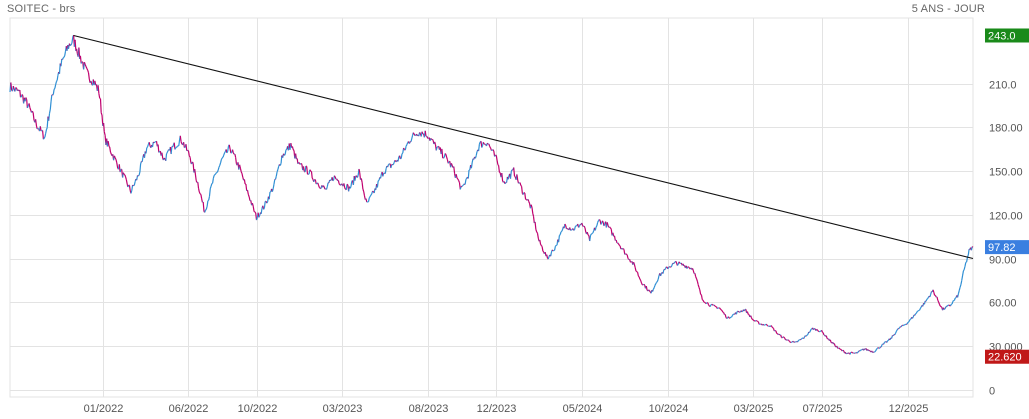 This screenshot has height=419, width=1029. I want to click on y-tick-label: 180.00, so click(1006, 129).